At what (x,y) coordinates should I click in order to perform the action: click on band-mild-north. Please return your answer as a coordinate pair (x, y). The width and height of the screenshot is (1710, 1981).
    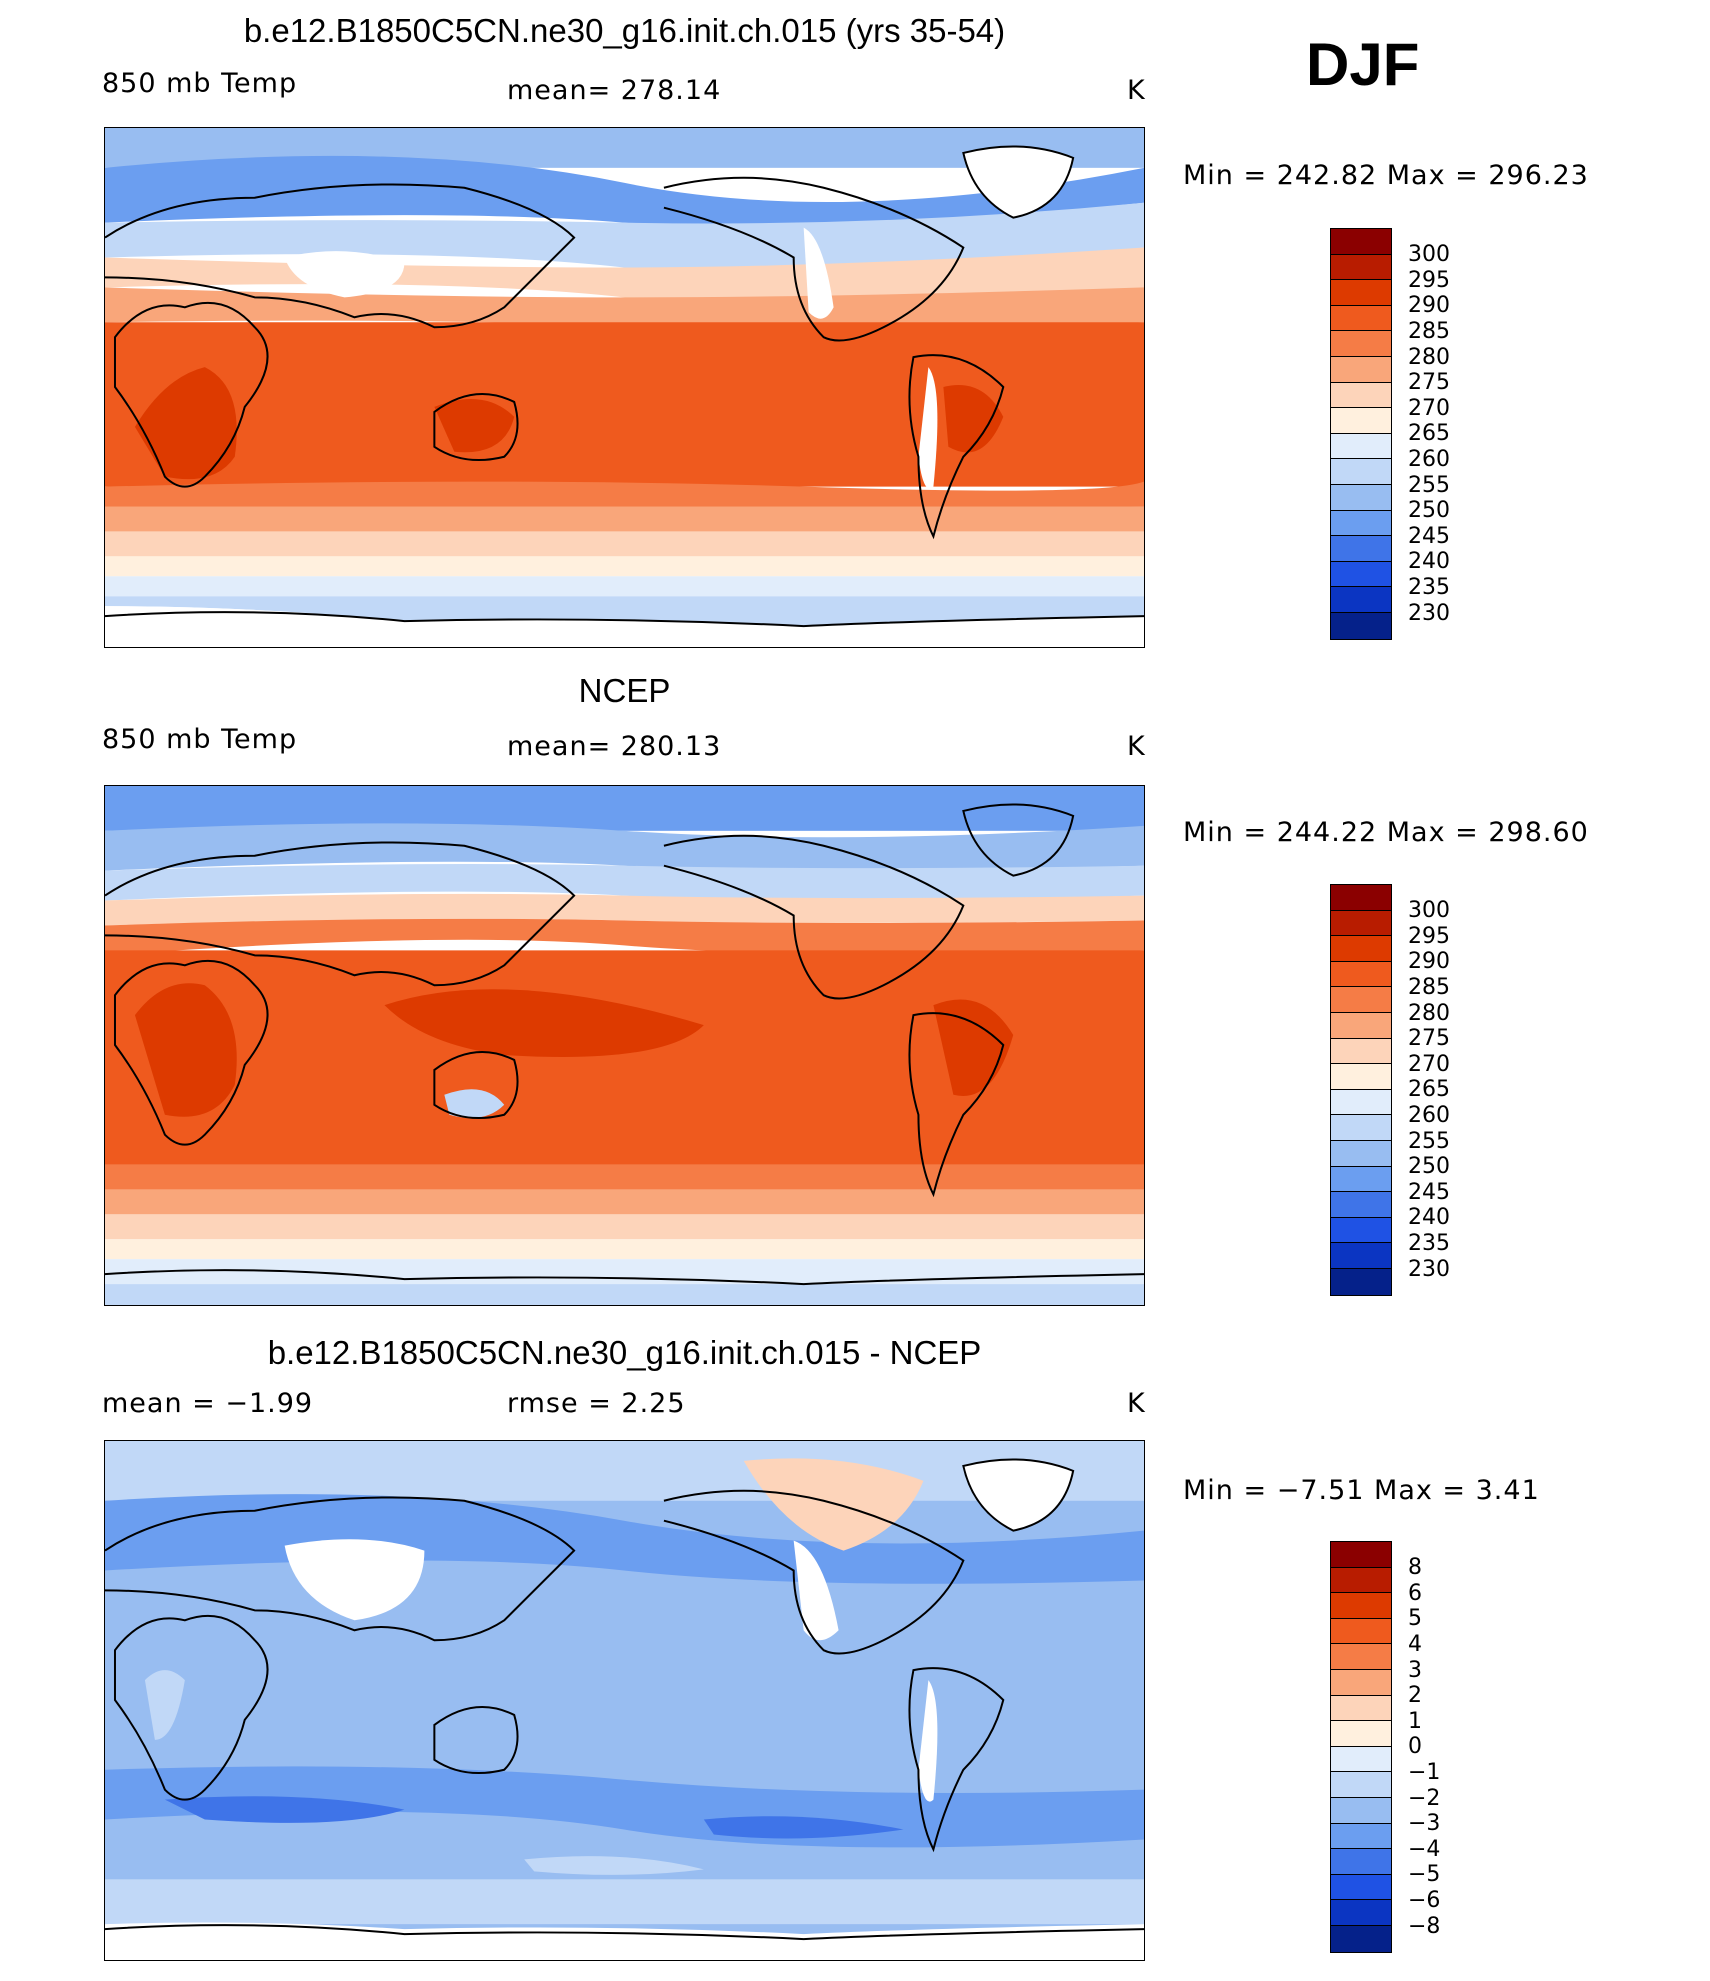
    Looking at the image, I should click on (624, 909).